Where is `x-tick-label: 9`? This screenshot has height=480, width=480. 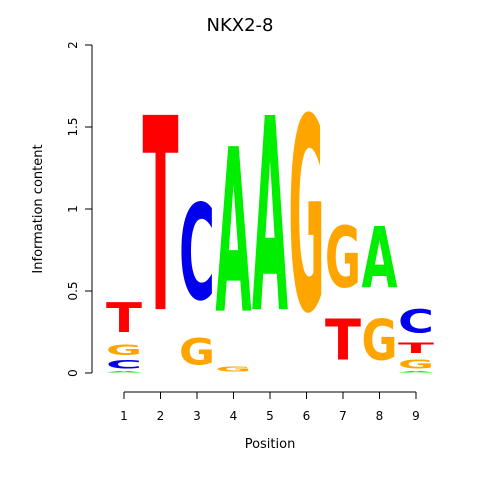
x-tick-label: 9 is located at coordinates (416, 416).